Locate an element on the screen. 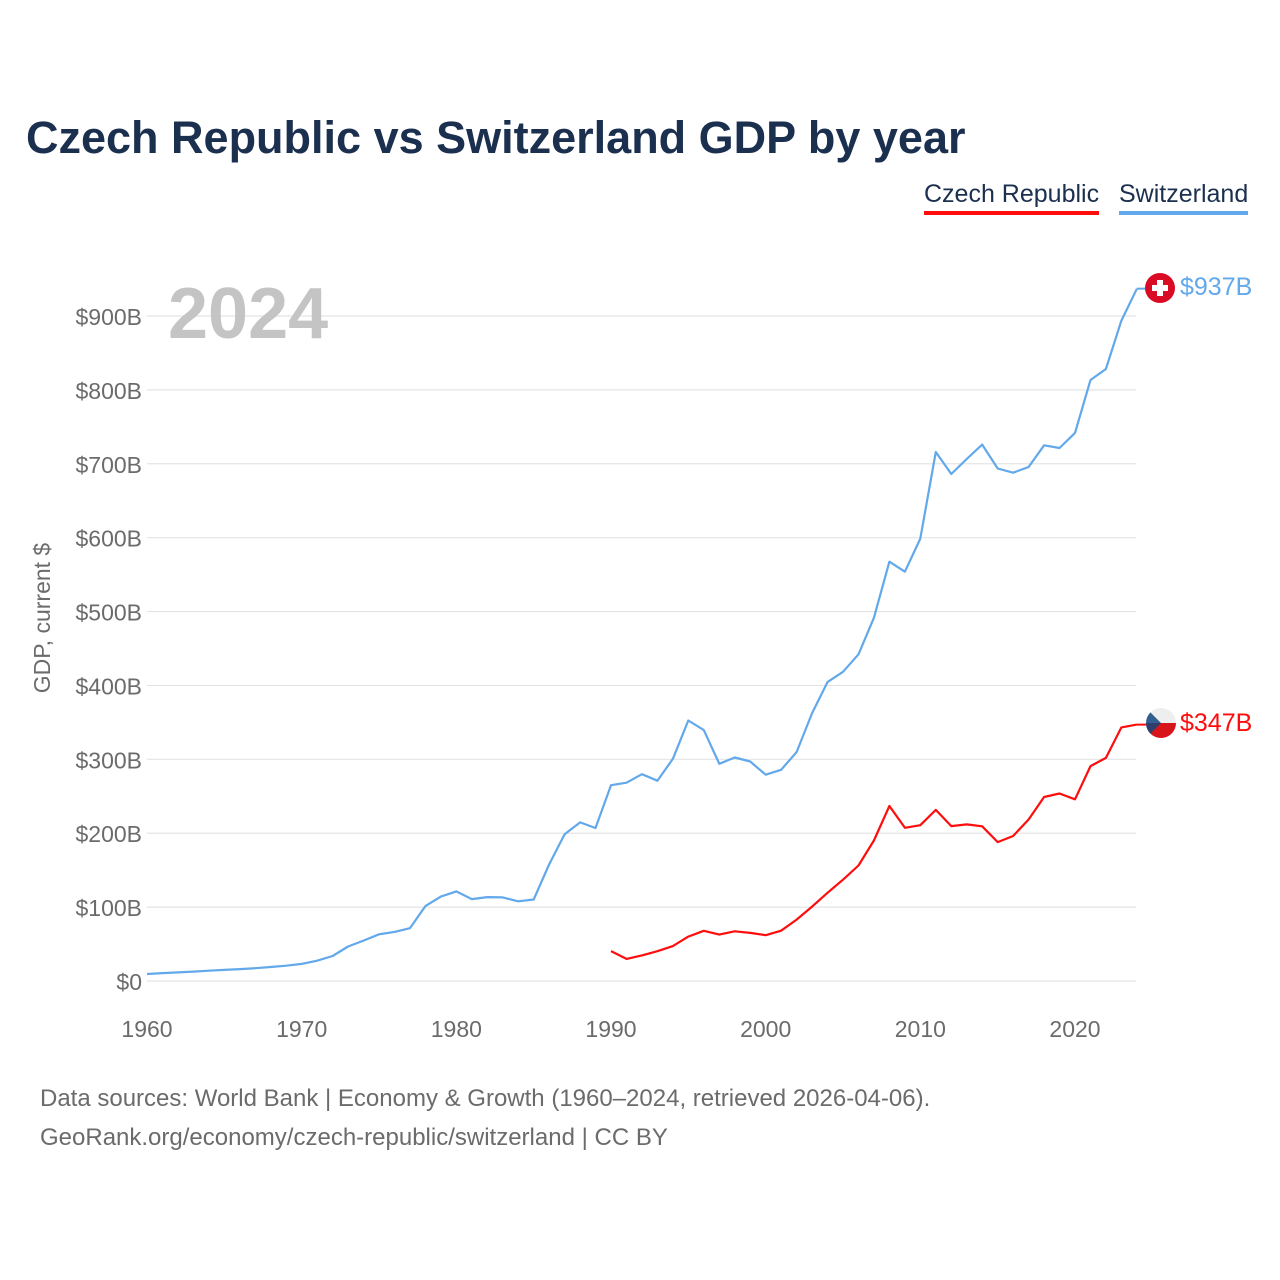 The image size is (1280, 1280). x-tick-label: 2010 is located at coordinates (920, 1029).